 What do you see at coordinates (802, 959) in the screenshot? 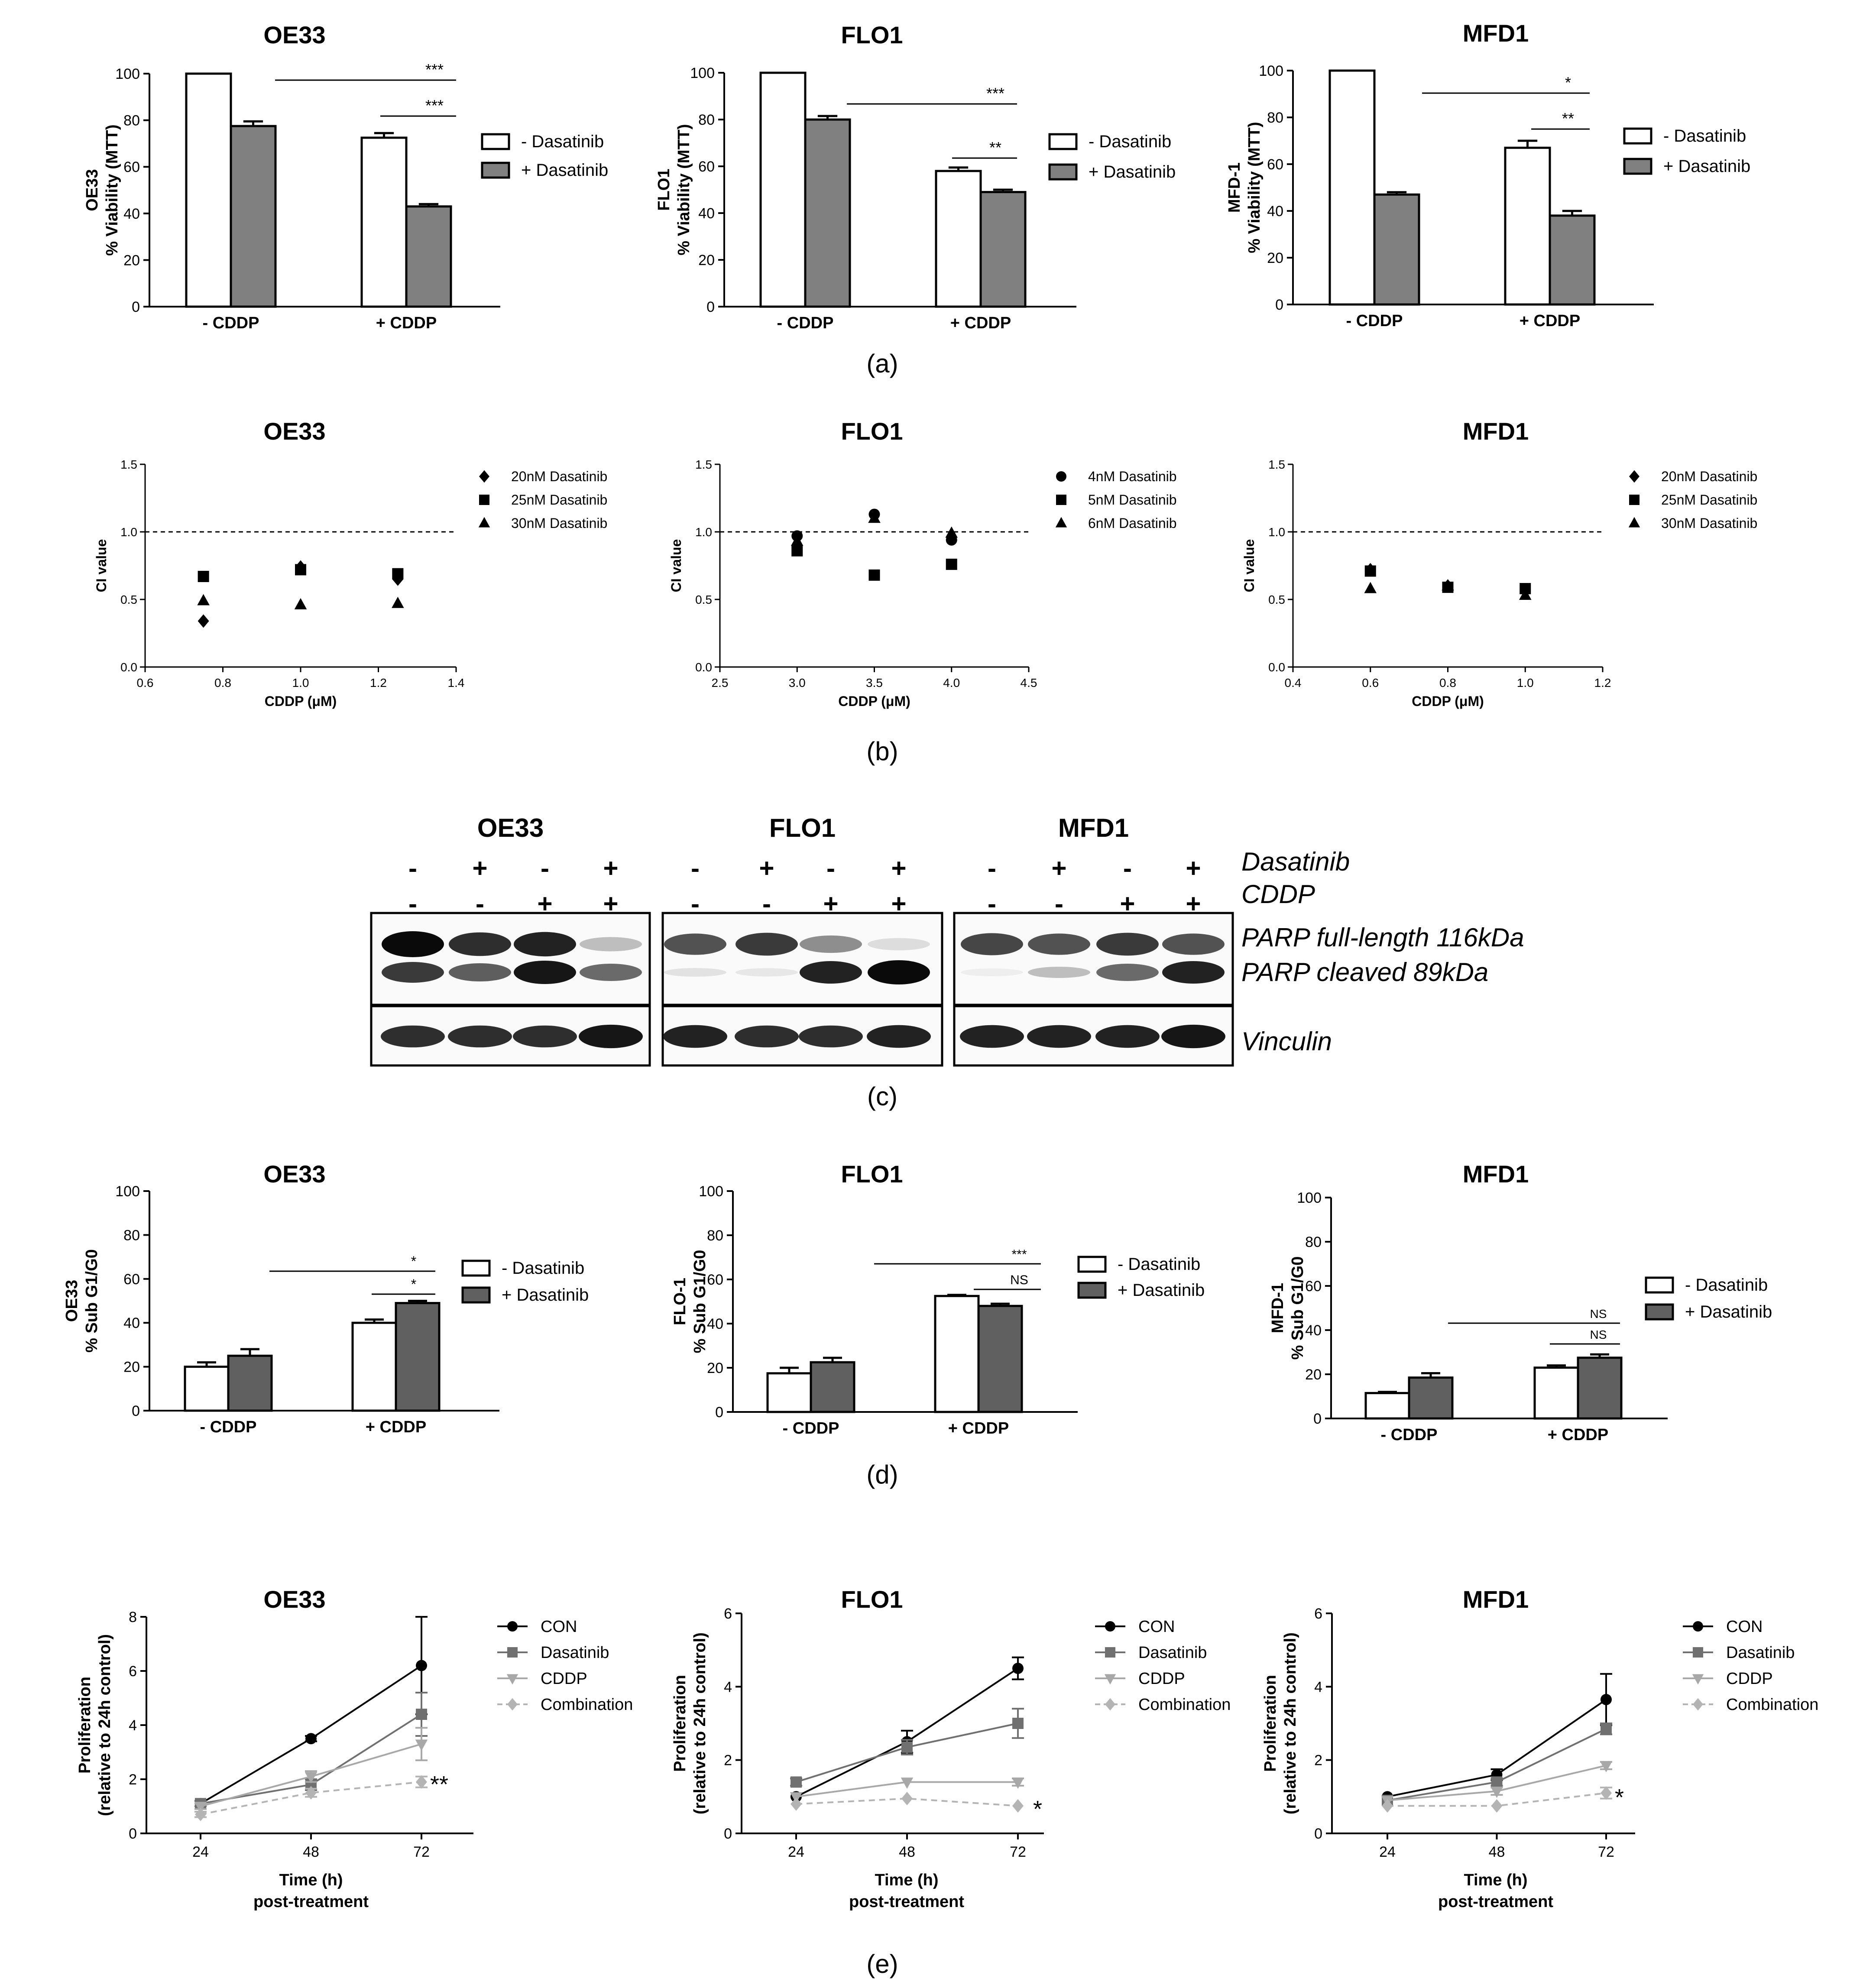
I see `parp-membrane` at bounding box center [802, 959].